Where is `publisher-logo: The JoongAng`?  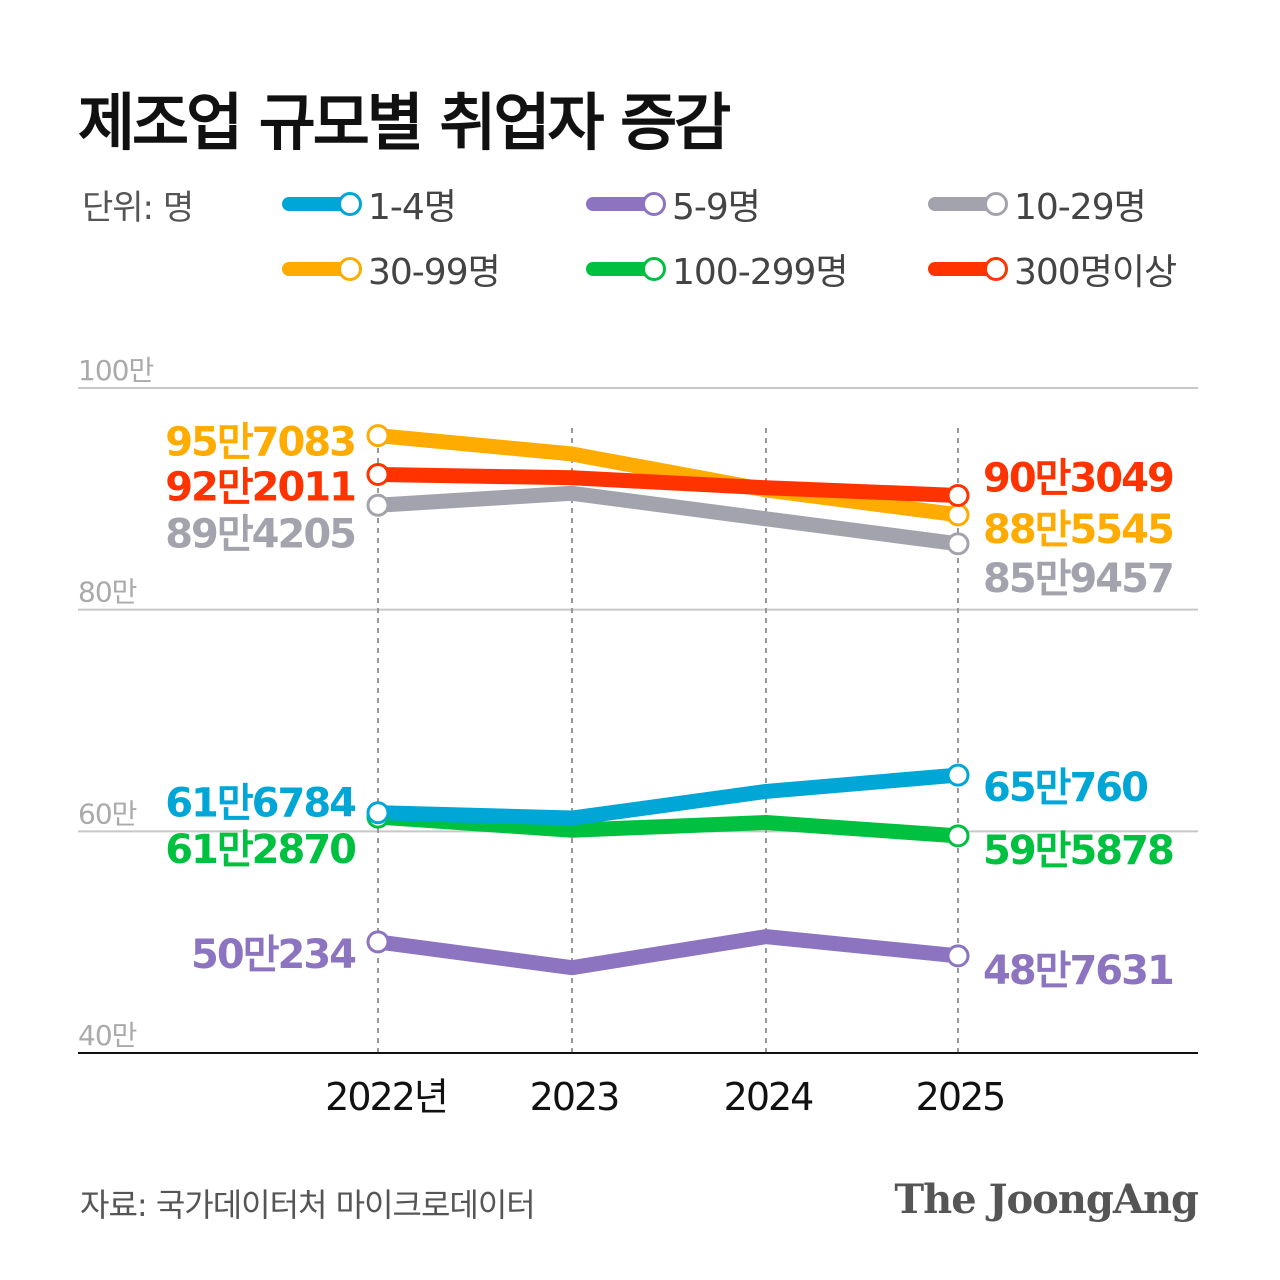 publisher-logo: The JoongAng is located at coordinates (1046, 1199).